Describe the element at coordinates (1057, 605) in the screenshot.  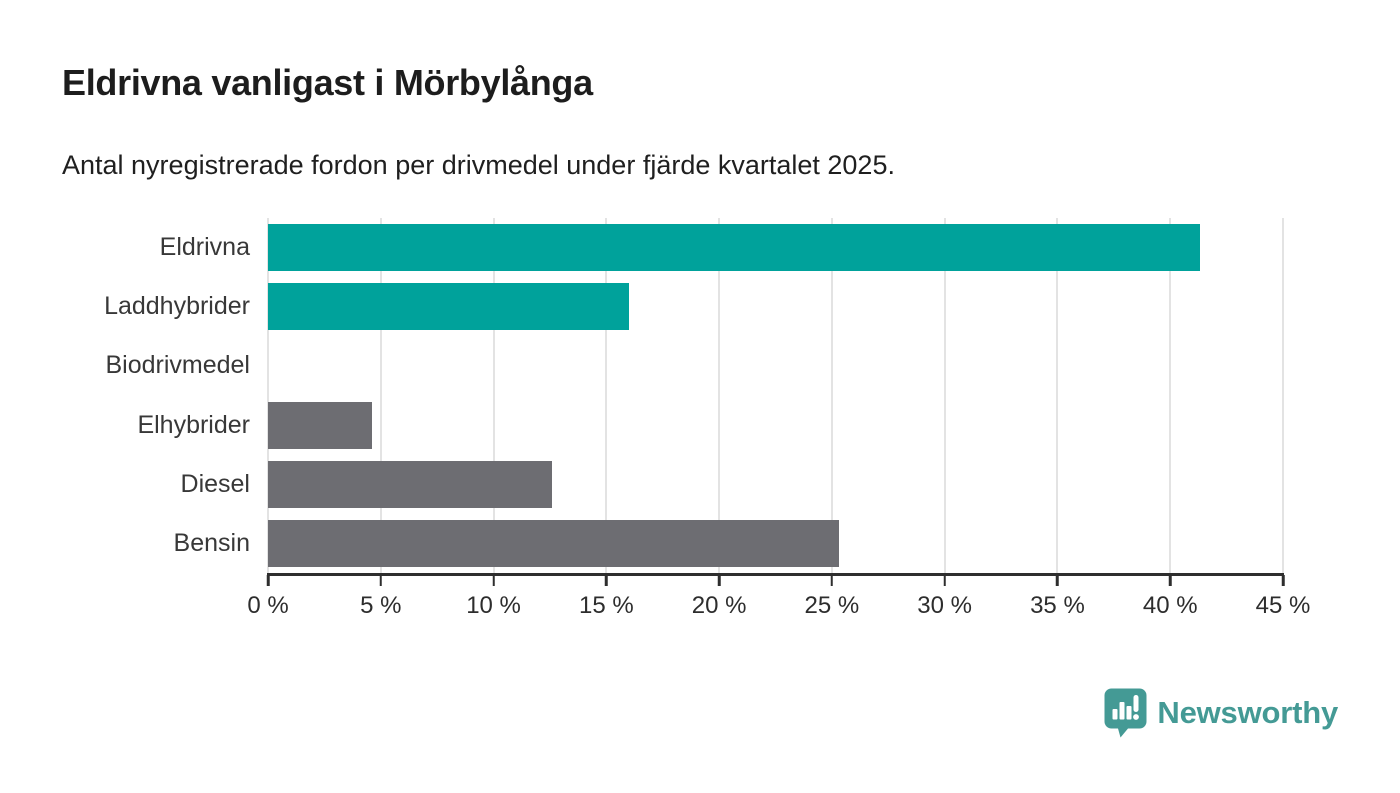
I see `x-tick-label: 35 %` at that location.